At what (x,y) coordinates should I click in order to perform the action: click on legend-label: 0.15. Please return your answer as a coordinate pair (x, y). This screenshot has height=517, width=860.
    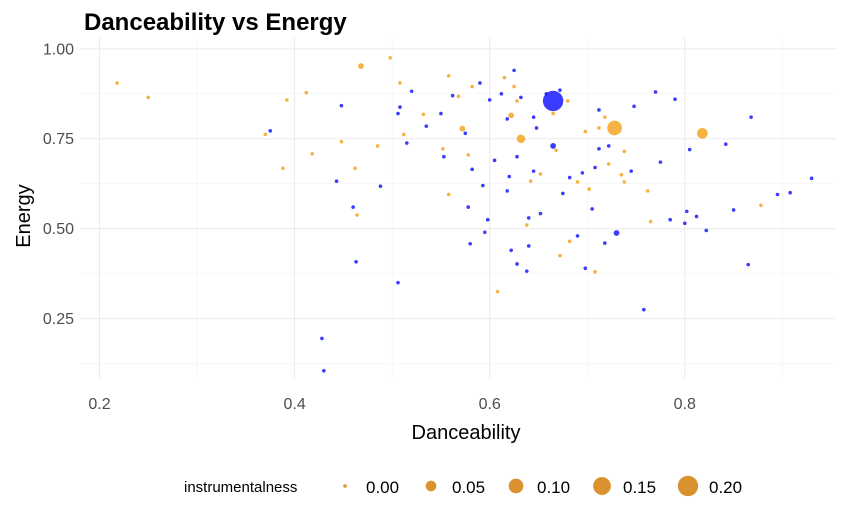
    Looking at the image, I should click on (639, 487).